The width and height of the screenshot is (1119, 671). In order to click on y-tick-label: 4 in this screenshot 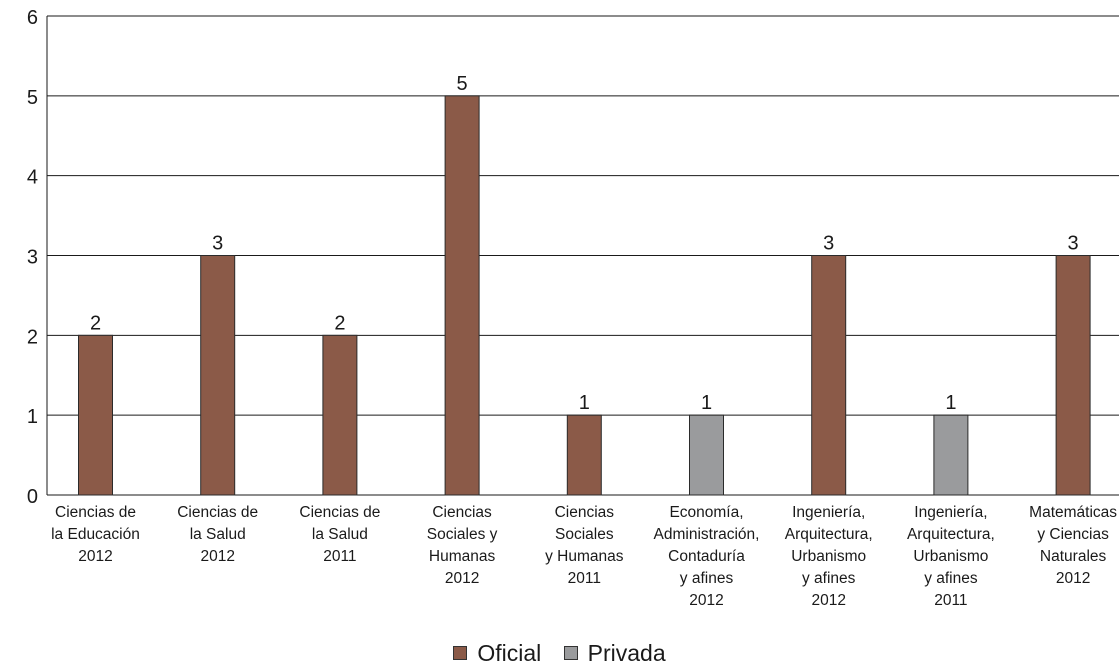, I will do `click(32, 178)`.